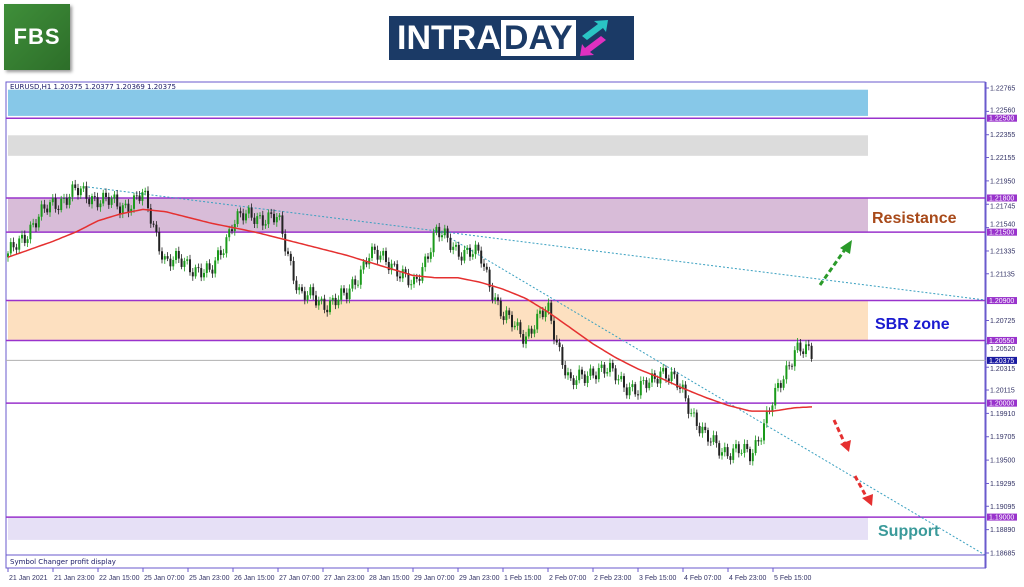 The height and width of the screenshot is (587, 1024). Describe the element at coordinates (164, 578) in the screenshot. I see `x-tick-label: 25 Jan 07:00` at that location.